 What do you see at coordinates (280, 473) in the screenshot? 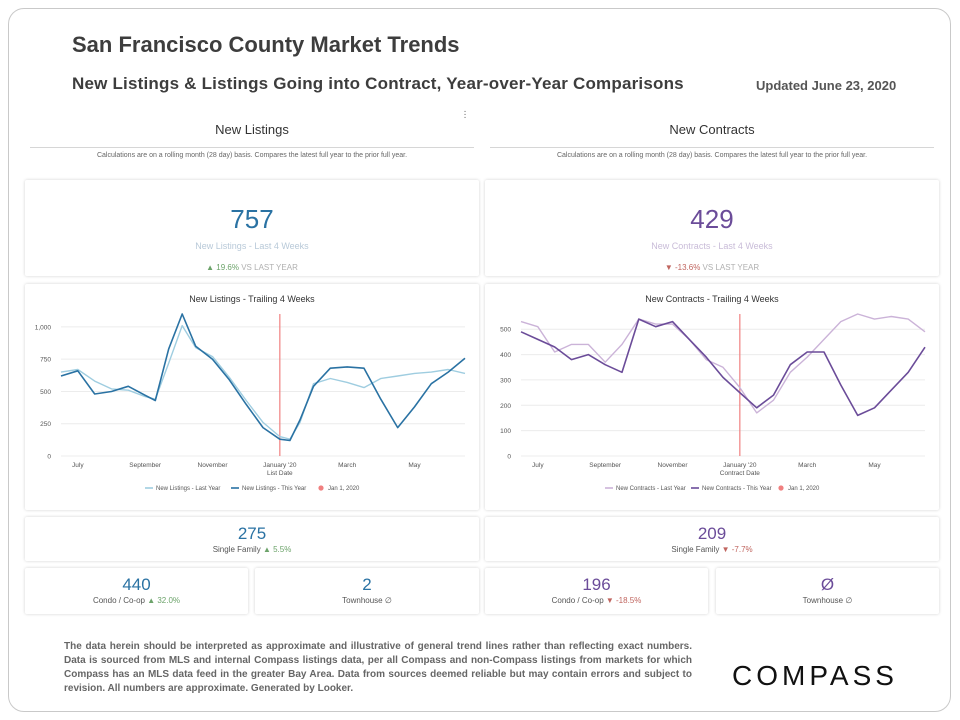
I see `x-axis-label: List Date` at bounding box center [280, 473].